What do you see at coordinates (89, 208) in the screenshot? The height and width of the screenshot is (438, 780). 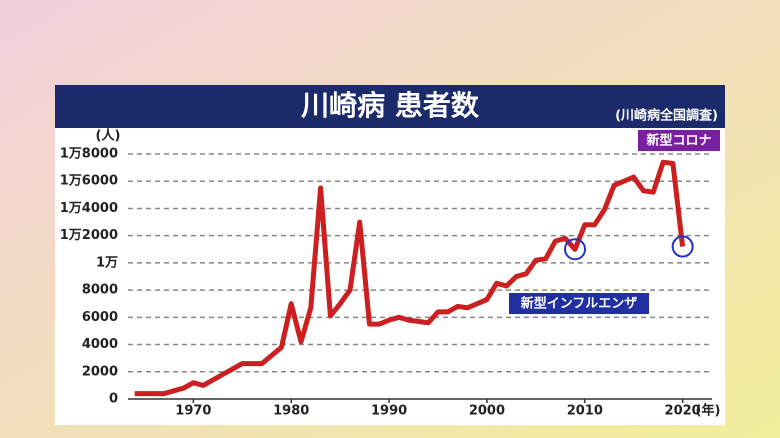 I see `y-tick-label: 1万4000` at bounding box center [89, 208].